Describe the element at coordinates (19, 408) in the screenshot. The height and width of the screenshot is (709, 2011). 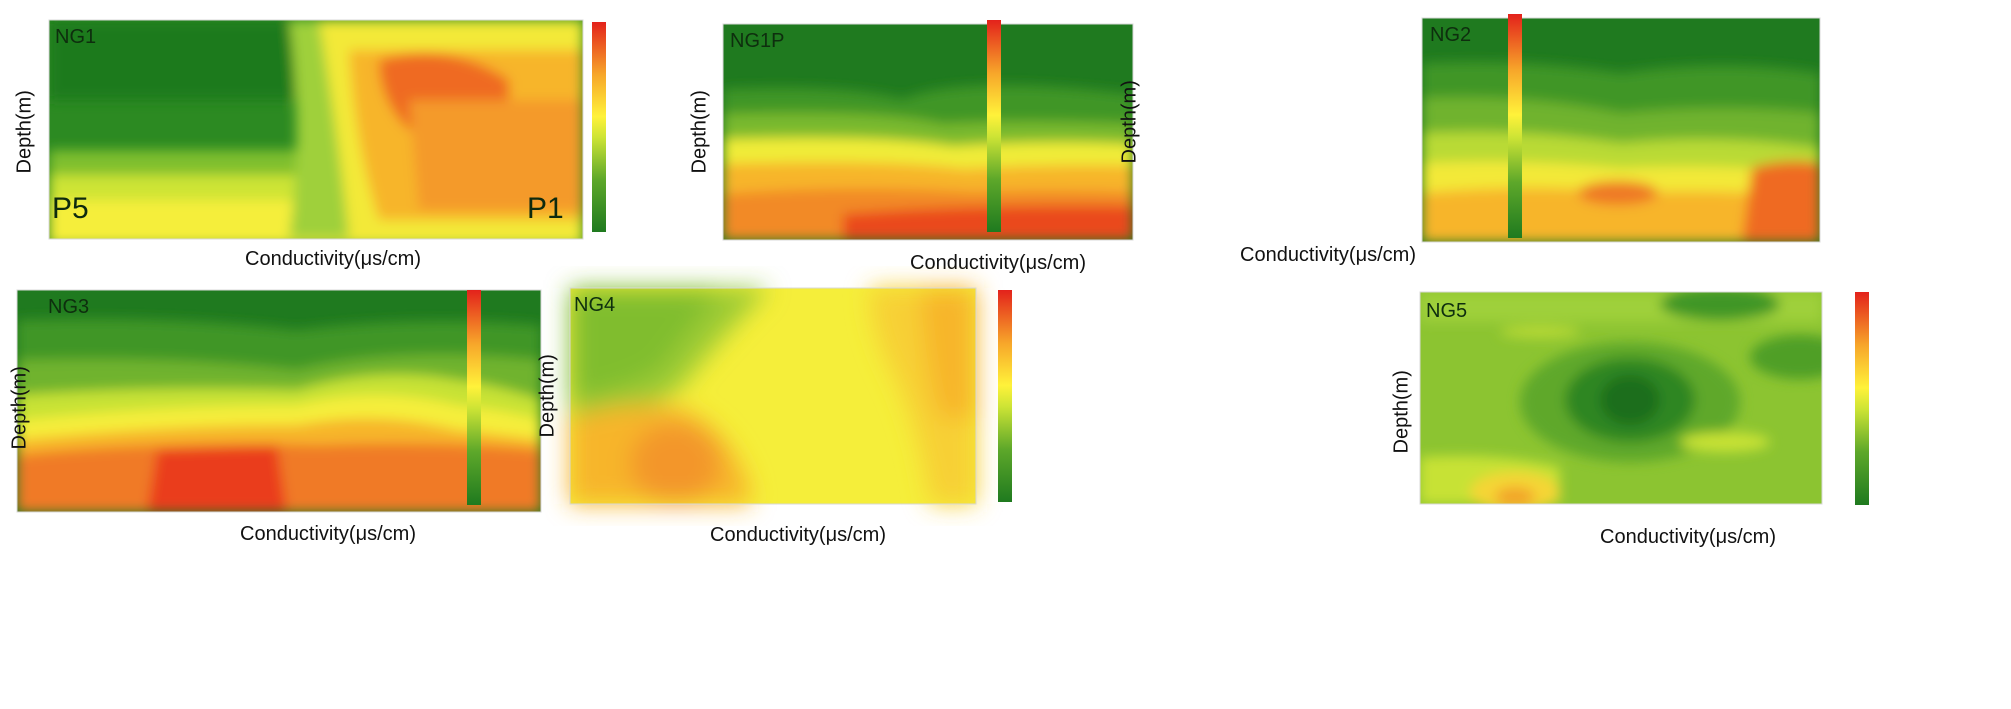
I see `ng3-y-axis-label: Depth(m)` at that location.